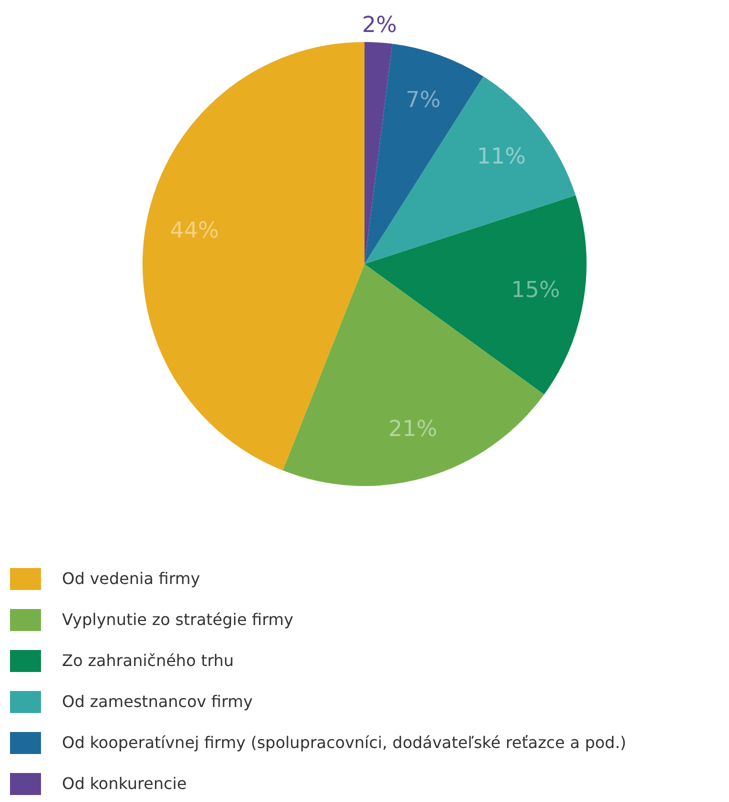 Image resolution: width=729 pixels, height=802 pixels. Describe the element at coordinates (413, 429) in the screenshot. I see `data-label: 21%` at that location.